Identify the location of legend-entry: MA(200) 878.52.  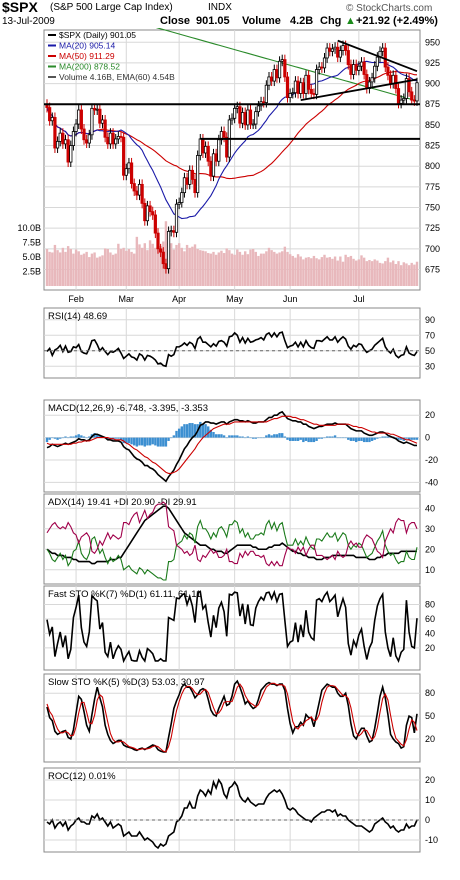
(89, 67).